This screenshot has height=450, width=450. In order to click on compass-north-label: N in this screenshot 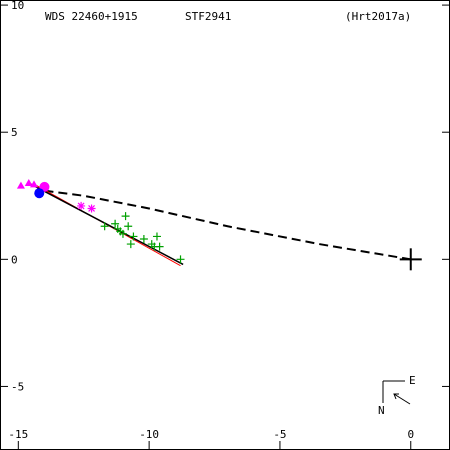, I will do `click(381, 410)`.